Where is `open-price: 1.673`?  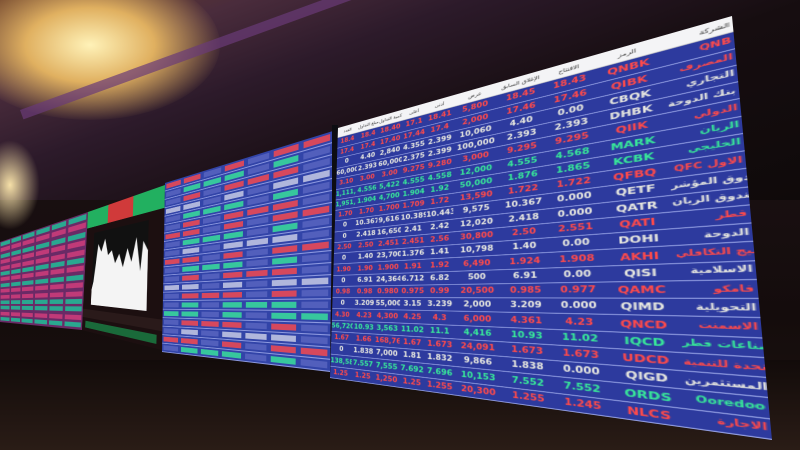
open-price: 1.673 is located at coordinates (581, 354).